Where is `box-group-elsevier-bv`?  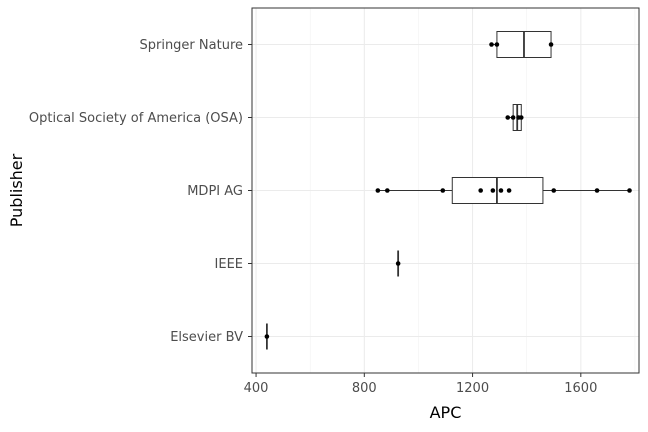 box-group-elsevier-bv is located at coordinates (267, 336).